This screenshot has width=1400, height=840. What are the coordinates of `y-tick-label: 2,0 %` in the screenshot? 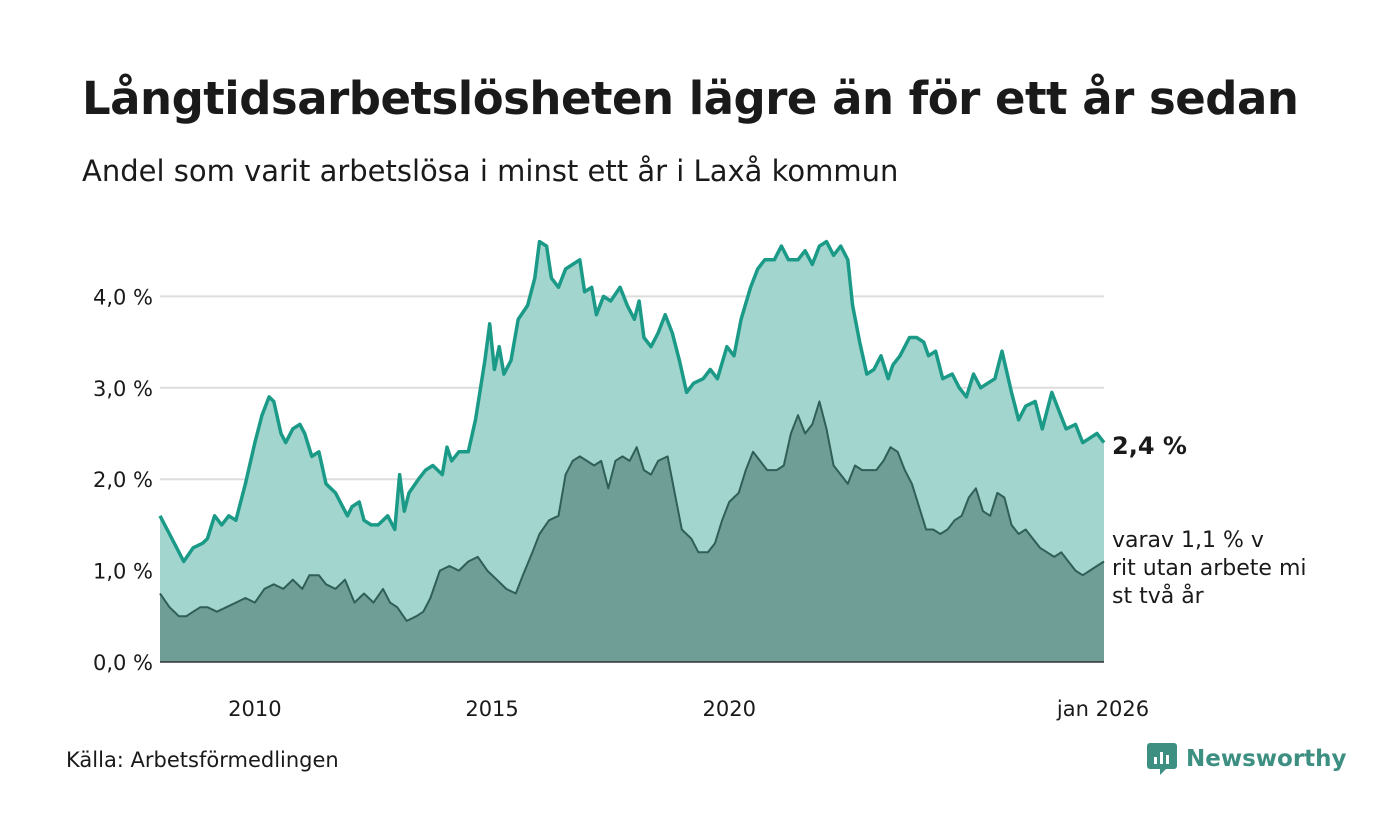 It's located at (123, 480).